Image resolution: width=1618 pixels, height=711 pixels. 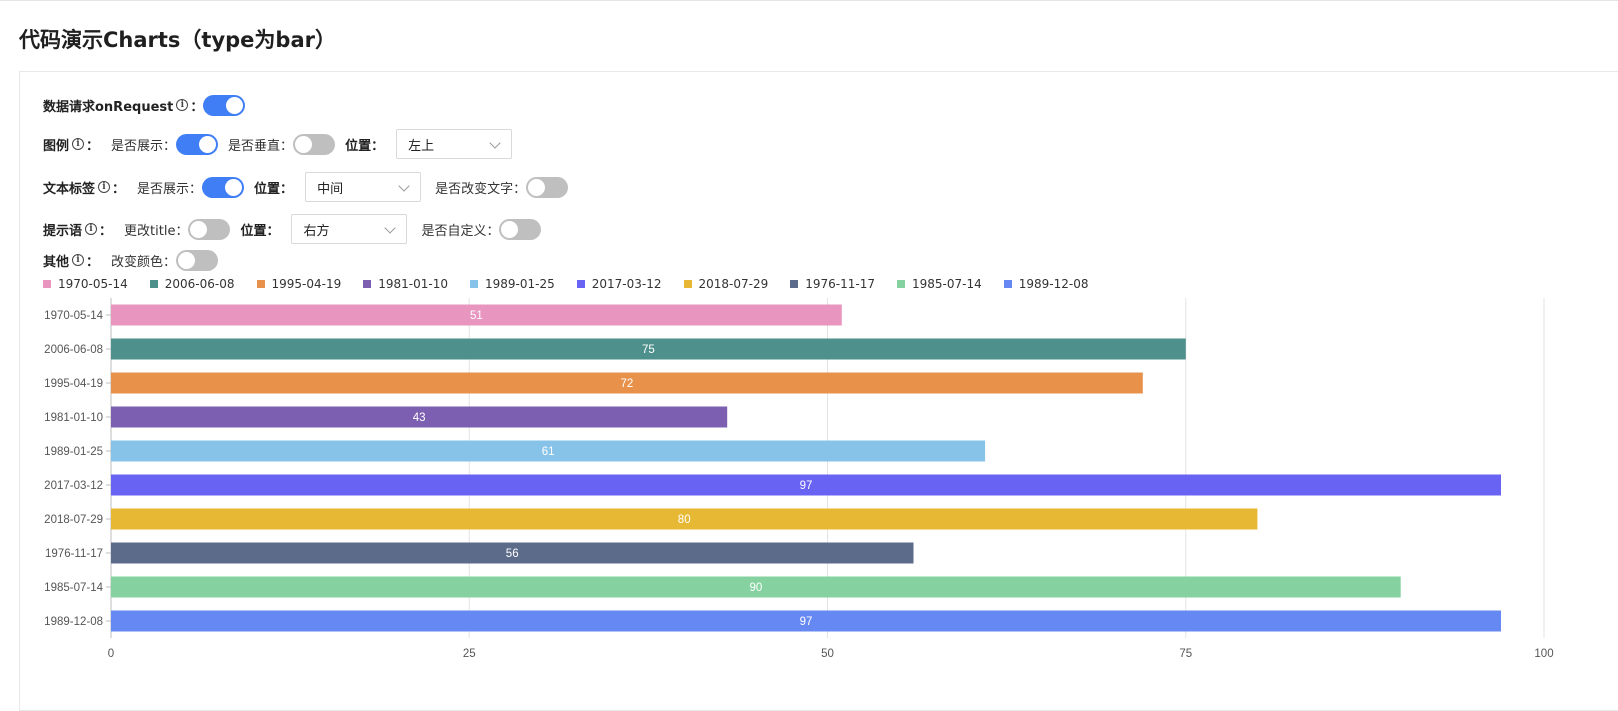 What do you see at coordinates (73, 452) in the screenshot?
I see `y-tick-label: 1989-01-25` at bounding box center [73, 452].